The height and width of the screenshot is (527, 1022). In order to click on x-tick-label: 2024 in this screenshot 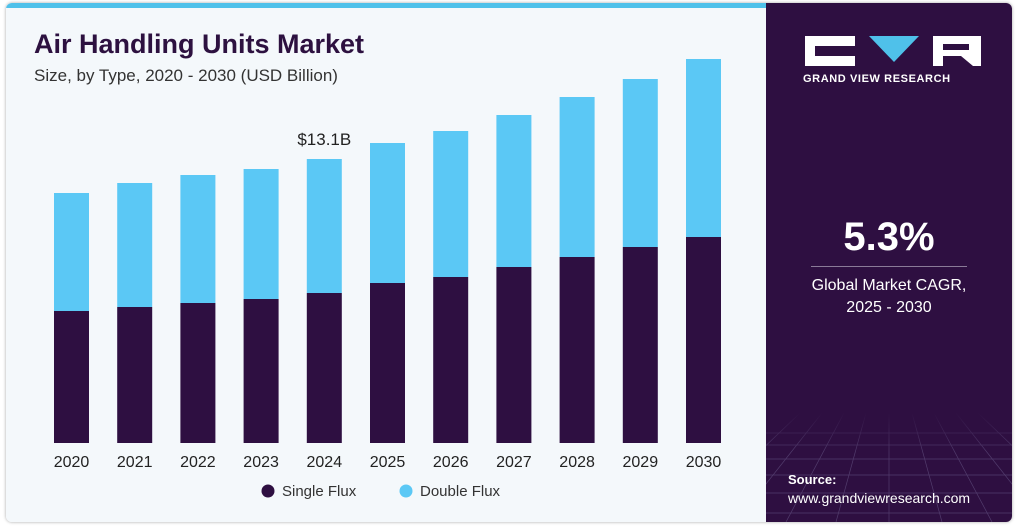, I will do `click(325, 462)`.